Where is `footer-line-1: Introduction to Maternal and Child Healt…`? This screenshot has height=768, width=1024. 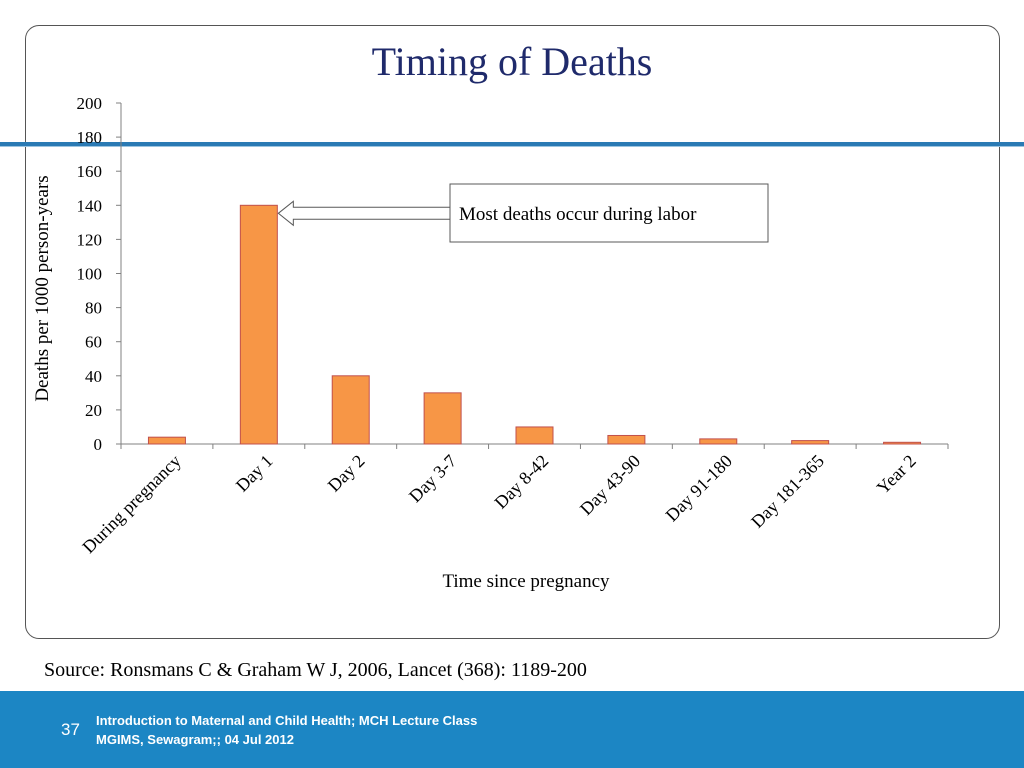
footer-line-1: Introduction to Maternal and Child Healt… is located at coordinates (287, 720).